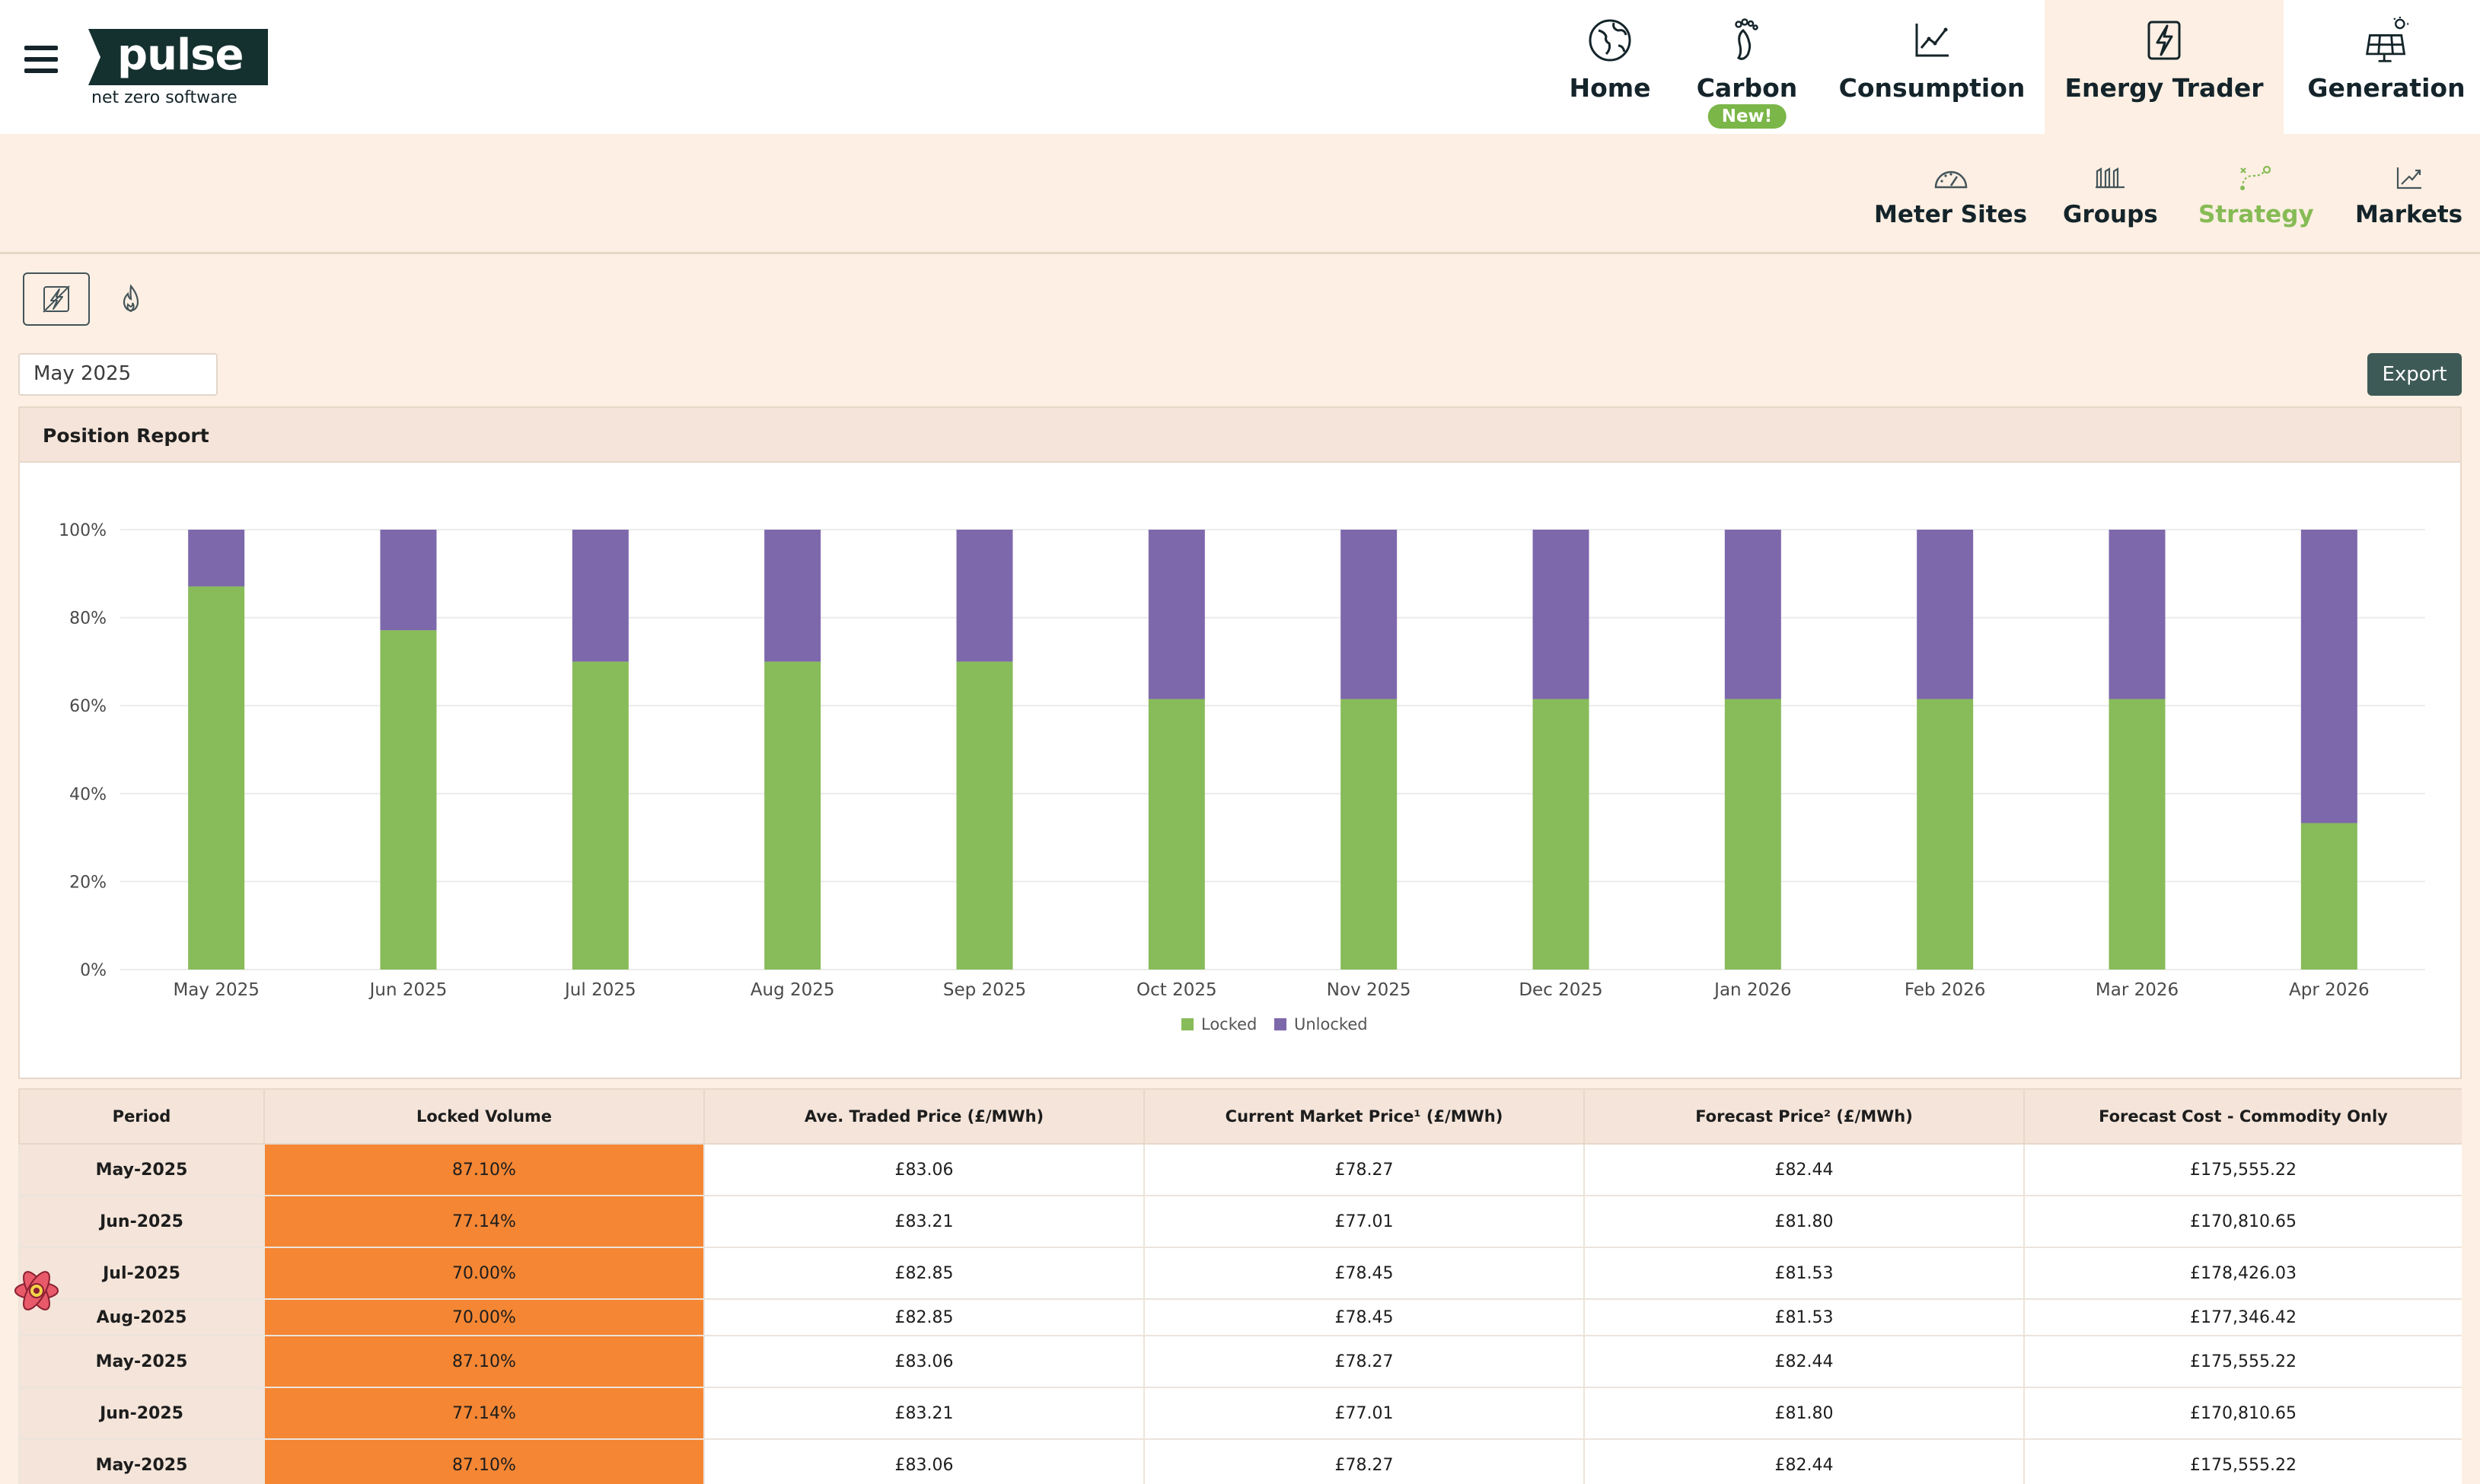 Image resolution: width=2480 pixels, height=1484 pixels. What do you see at coordinates (2256, 214) in the screenshot?
I see `subnav-strategy-label: Strategy` at bounding box center [2256, 214].